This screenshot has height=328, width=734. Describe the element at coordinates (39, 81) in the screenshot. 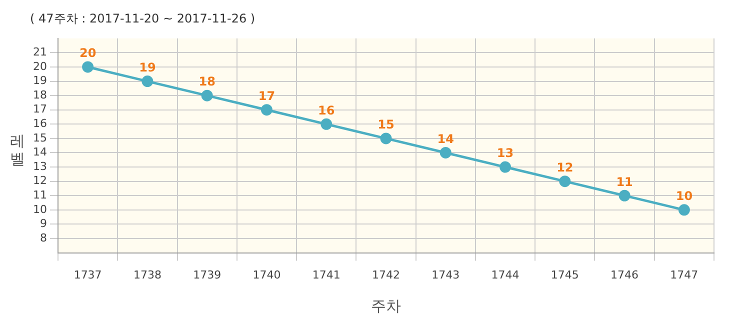

I see `y-tick-label: 19` at that location.